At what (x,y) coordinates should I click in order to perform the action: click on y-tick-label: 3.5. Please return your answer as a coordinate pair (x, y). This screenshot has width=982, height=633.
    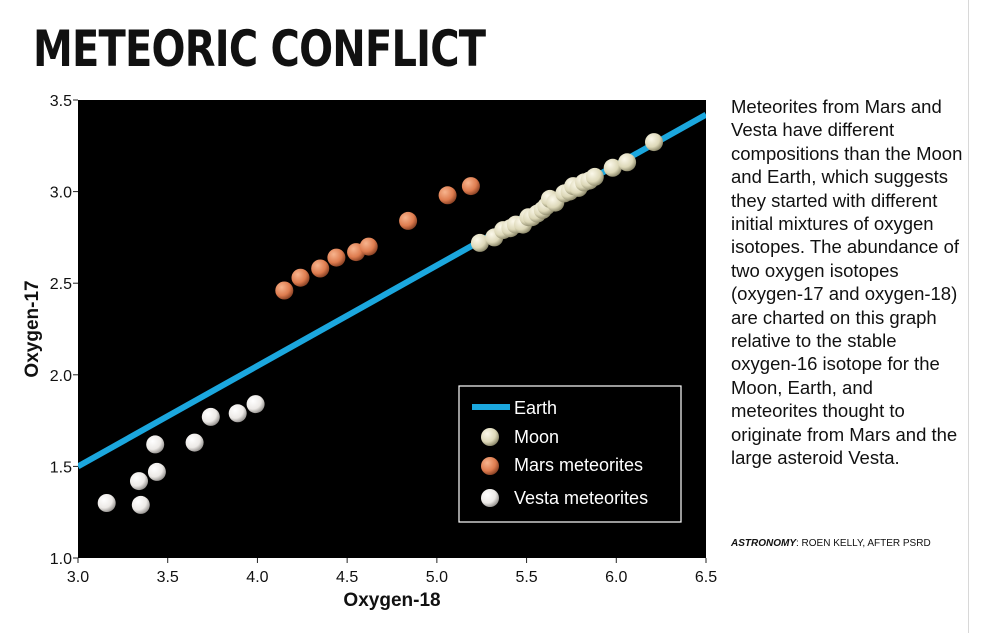
    Looking at the image, I should click on (61, 101).